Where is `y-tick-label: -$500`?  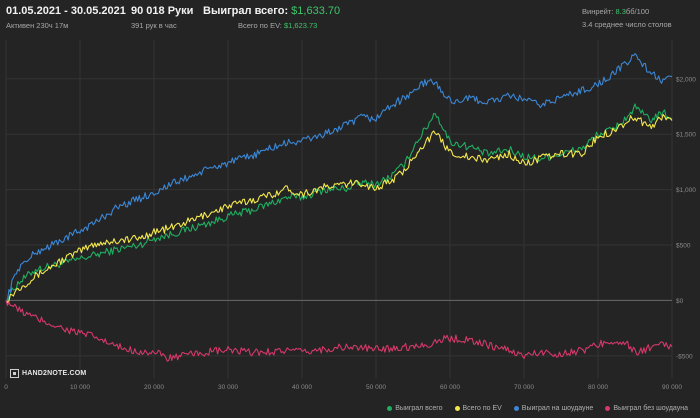 y-tick-label: -$500 is located at coordinates (684, 356).